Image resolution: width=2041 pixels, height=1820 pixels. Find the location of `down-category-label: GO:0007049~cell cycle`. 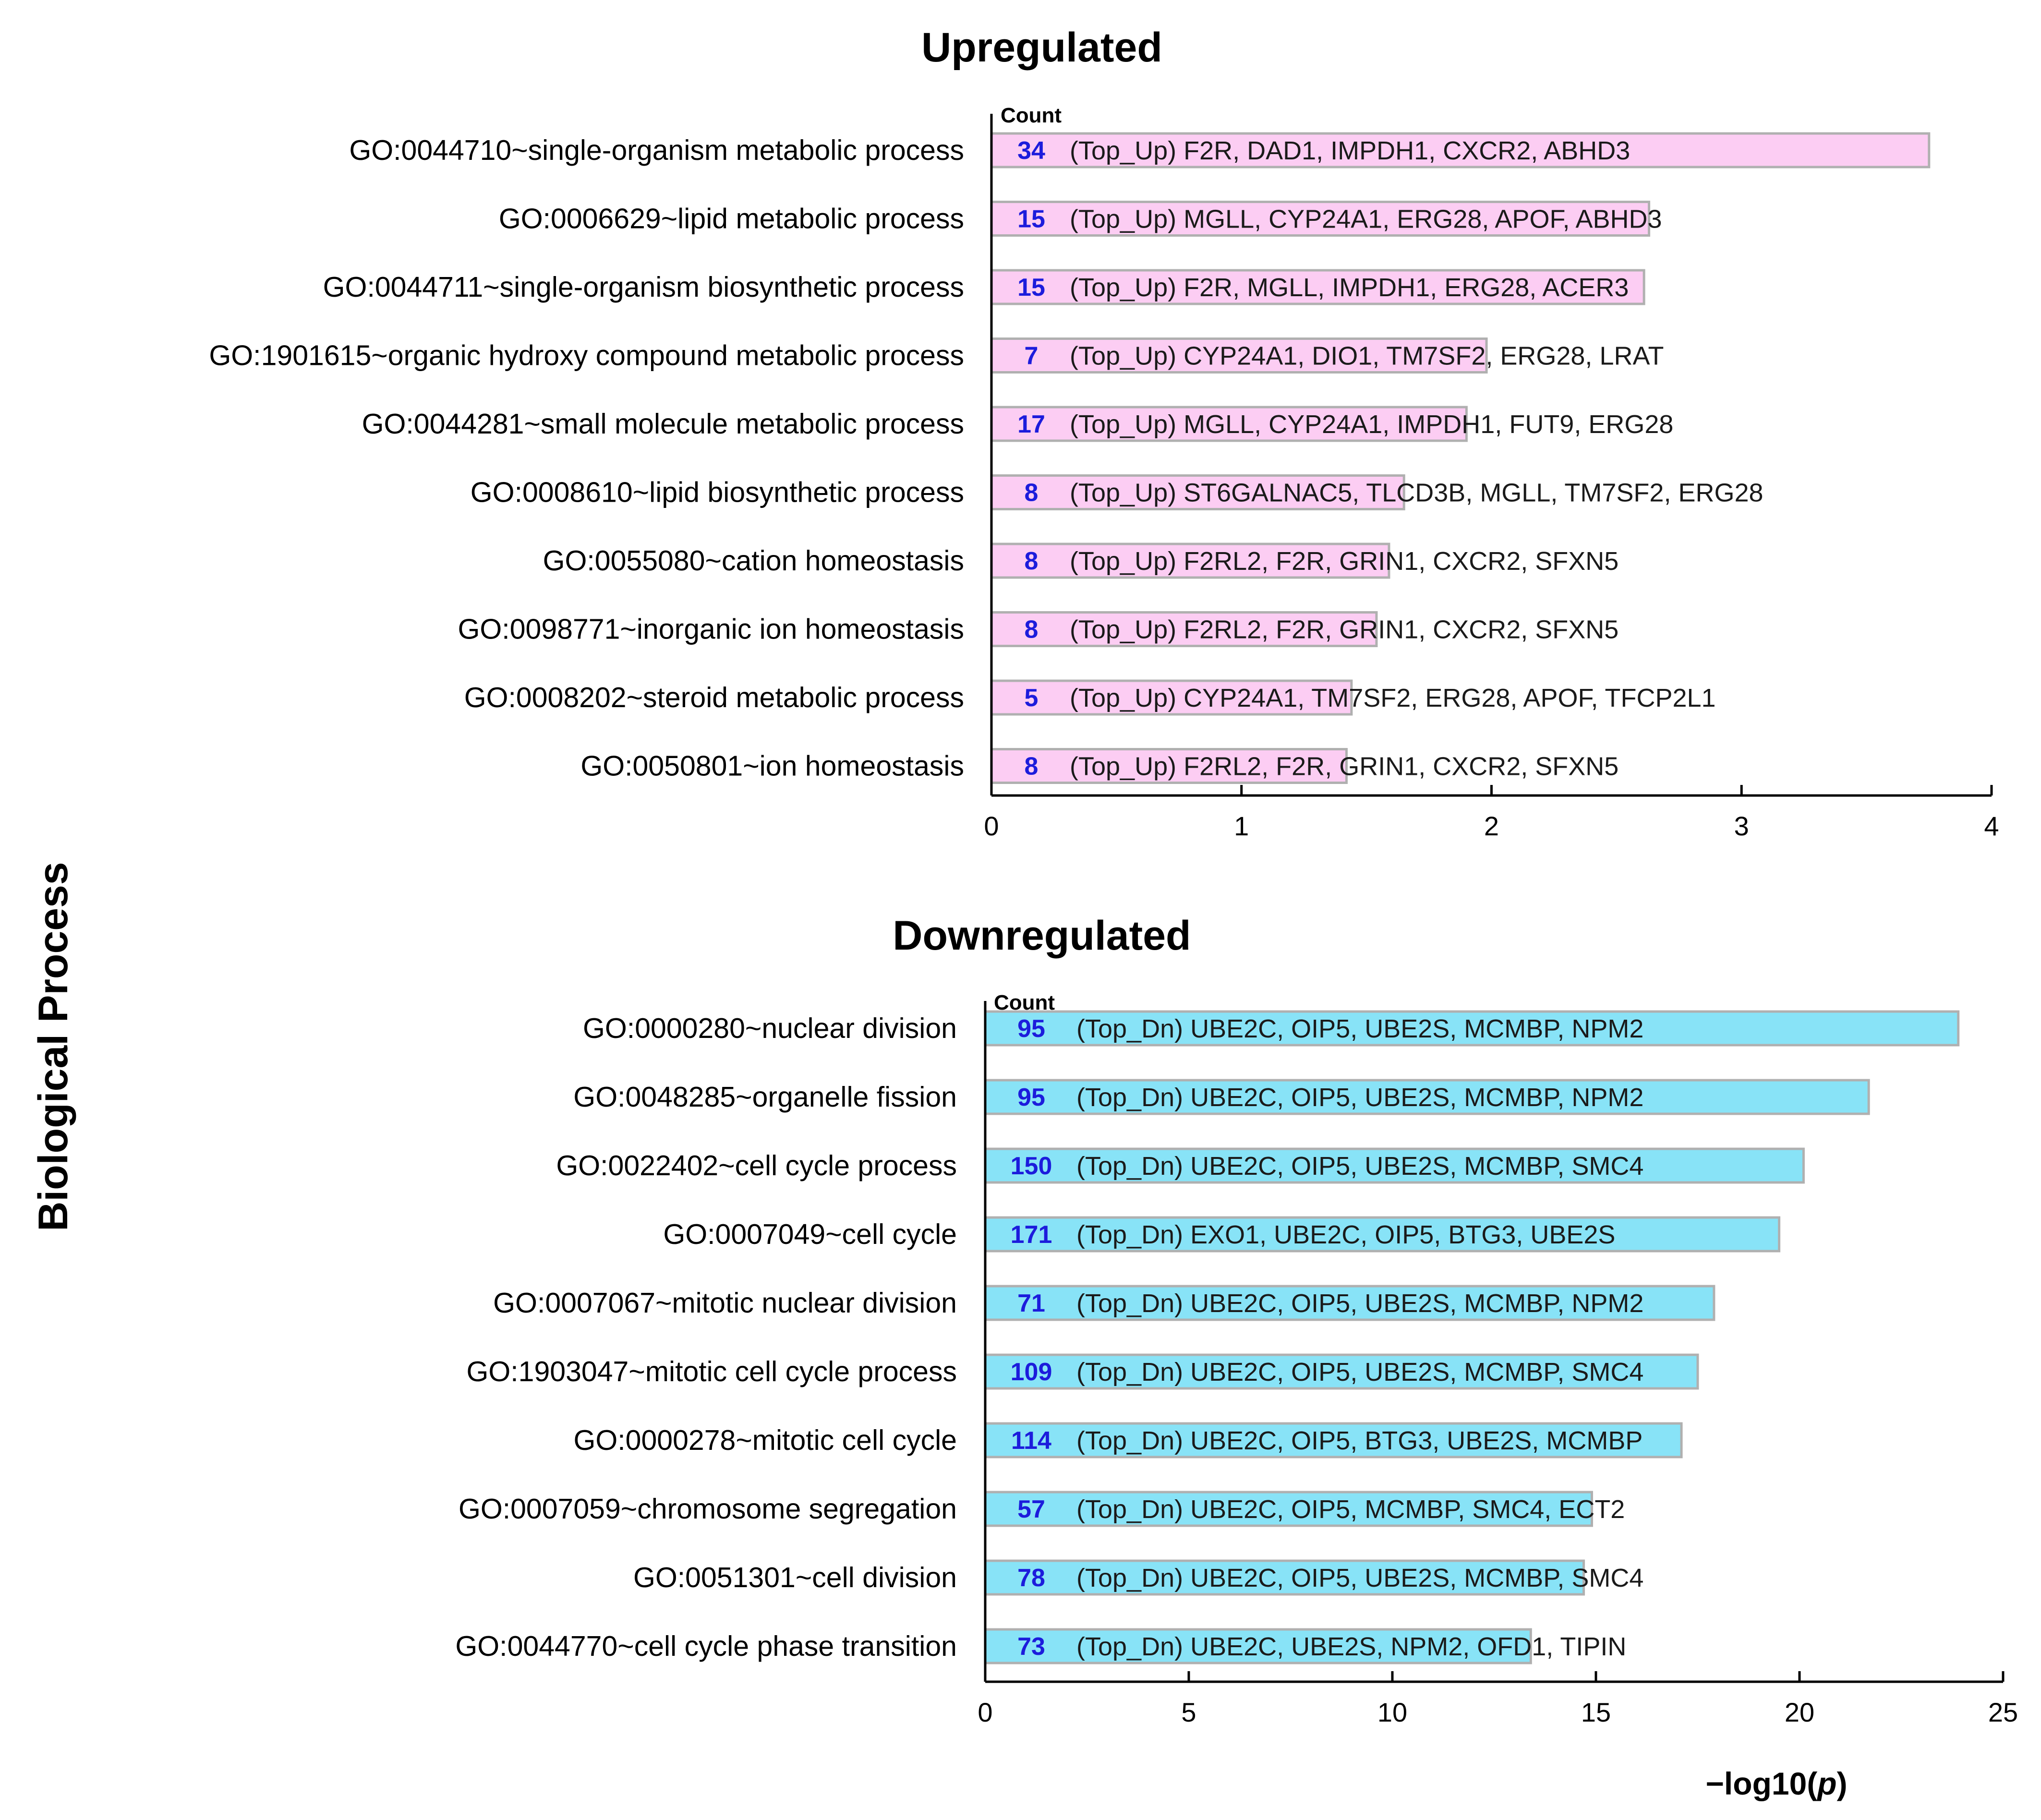

down-category-label: GO:0007049~cell cycle is located at coordinates (810, 1234).